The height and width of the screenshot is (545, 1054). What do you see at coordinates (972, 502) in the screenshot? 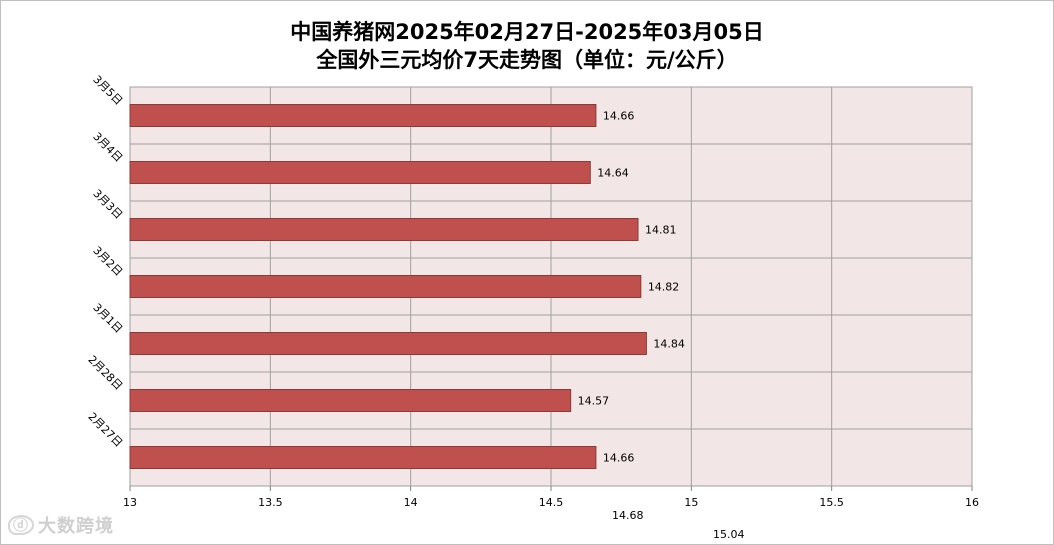
I see `x-tick-label: 16` at bounding box center [972, 502].